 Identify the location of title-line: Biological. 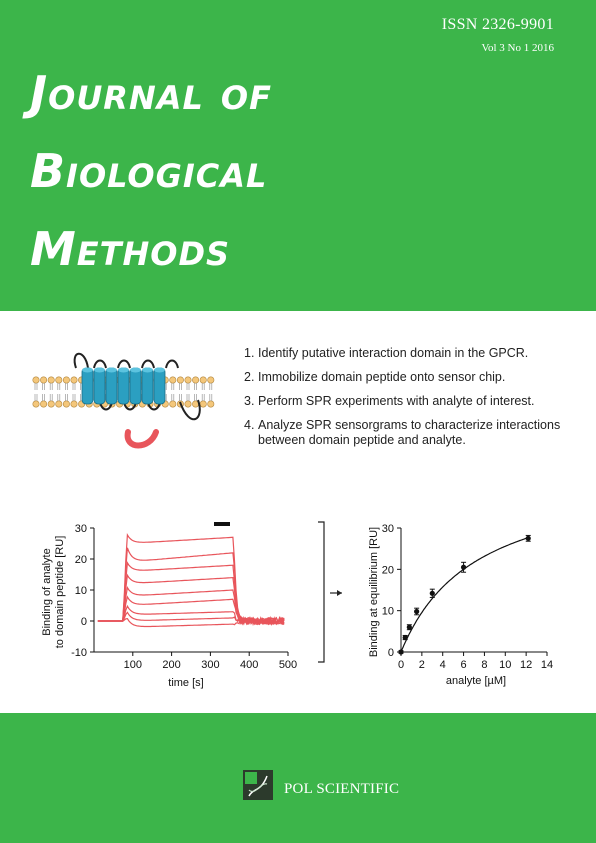
(149, 171).